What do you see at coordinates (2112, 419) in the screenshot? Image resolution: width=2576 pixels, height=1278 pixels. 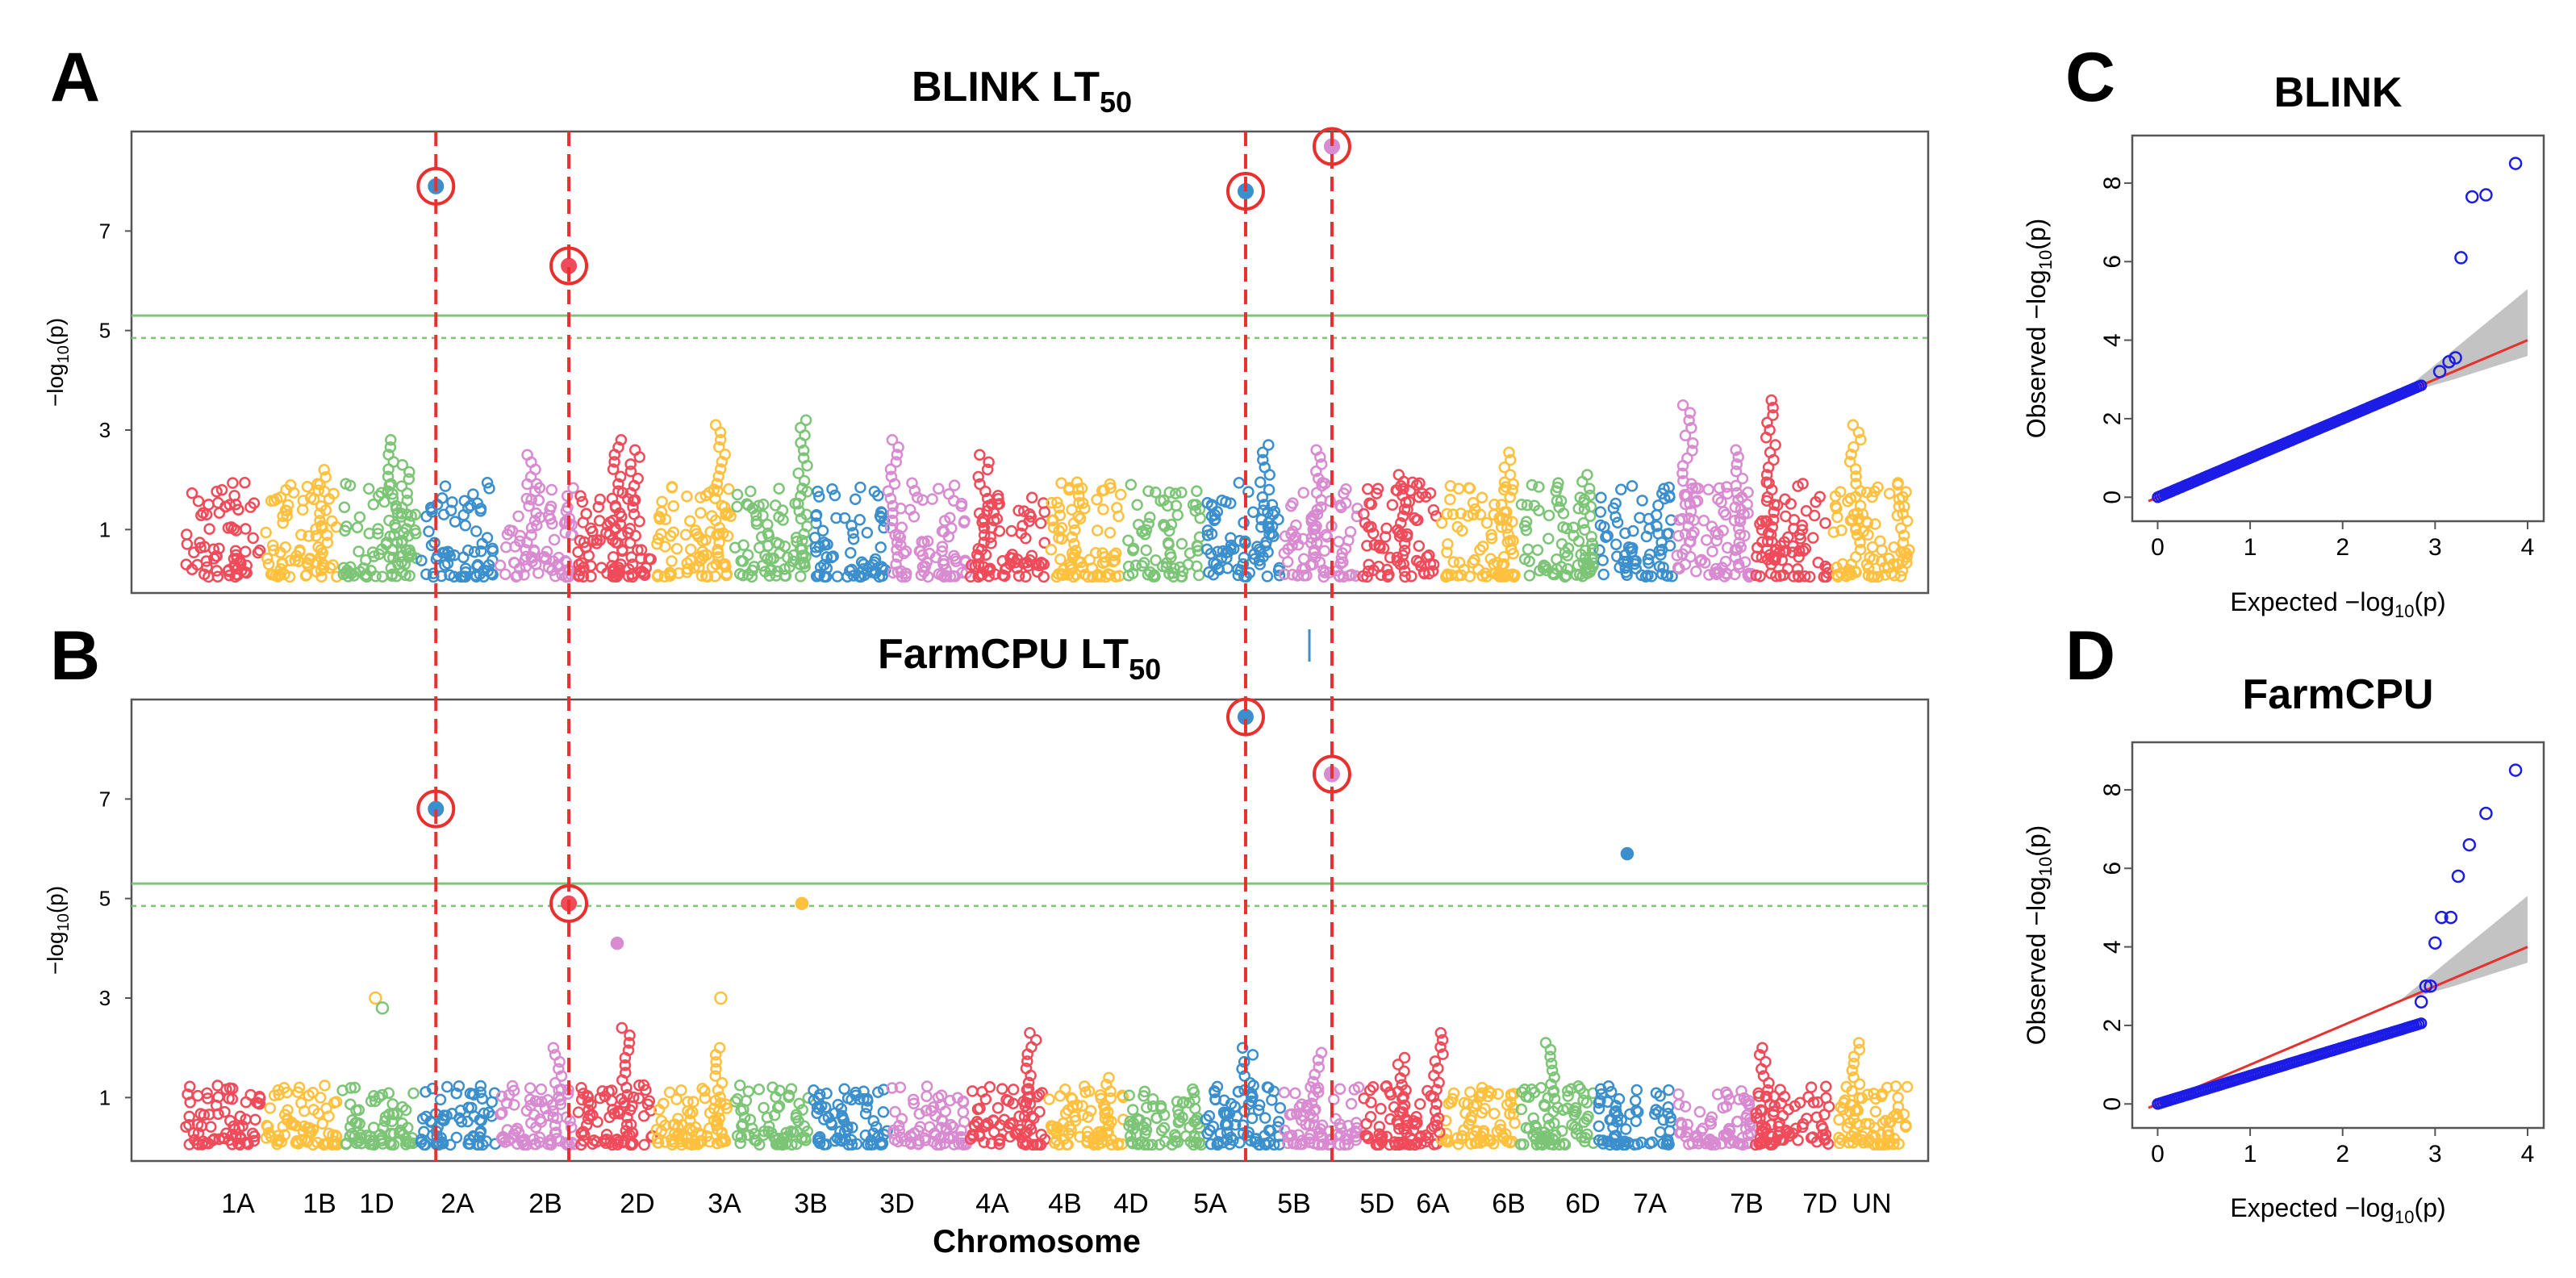 I see `y-tick-label: 2` at bounding box center [2112, 419].